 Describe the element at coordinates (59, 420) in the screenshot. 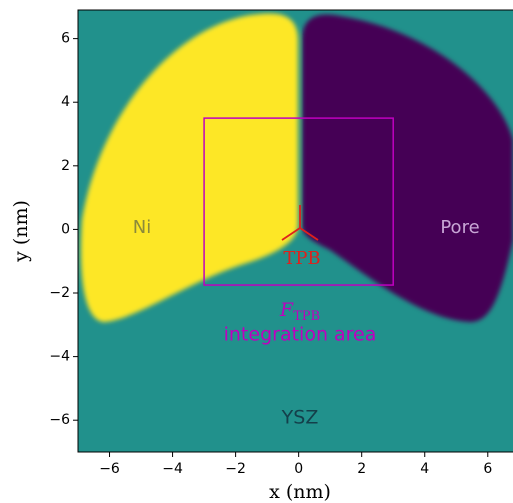

I see `y-tick-label: −6` at that location.